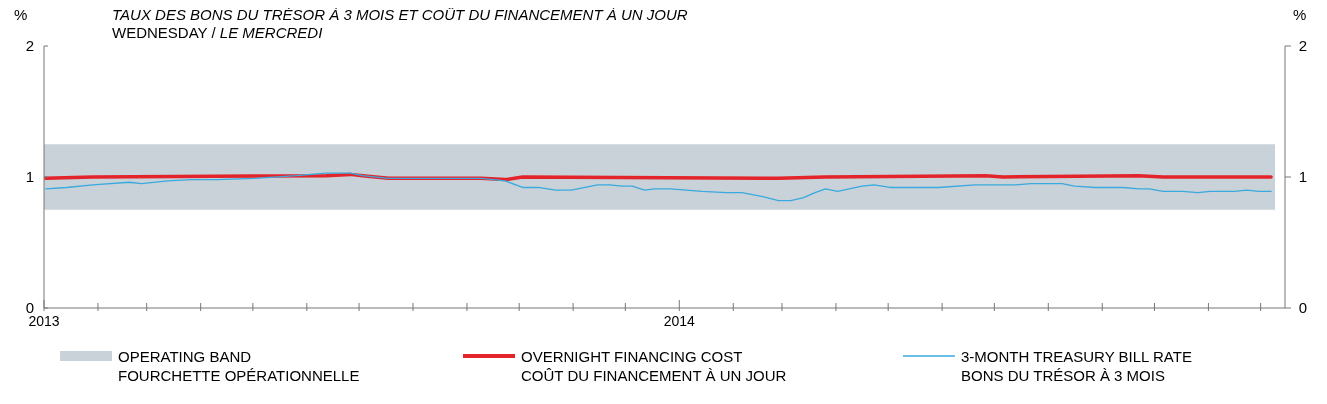  What do you see at coordinates (1303, 307) in the screenshot?
I see `y2-tick-label: 0` at bounding box center [1303, 307].